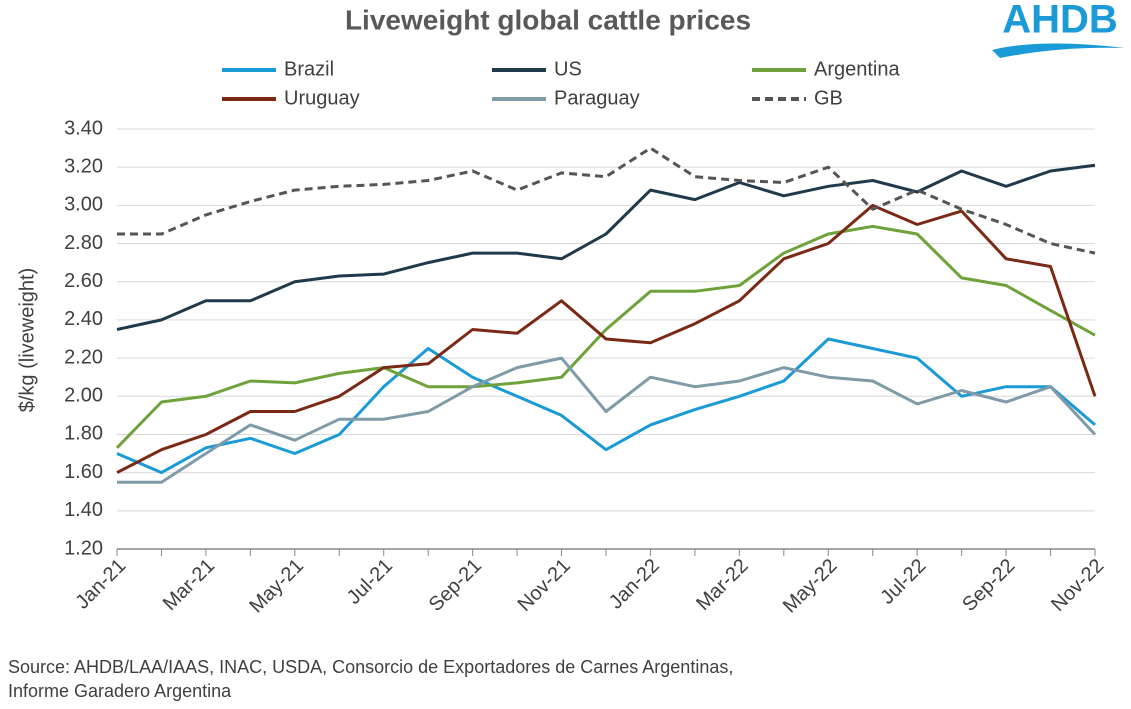 Image resolution: width=1131 pixels, height=709 pixels. I want to click on y-tick-label: 2.60, so click(83, 281).